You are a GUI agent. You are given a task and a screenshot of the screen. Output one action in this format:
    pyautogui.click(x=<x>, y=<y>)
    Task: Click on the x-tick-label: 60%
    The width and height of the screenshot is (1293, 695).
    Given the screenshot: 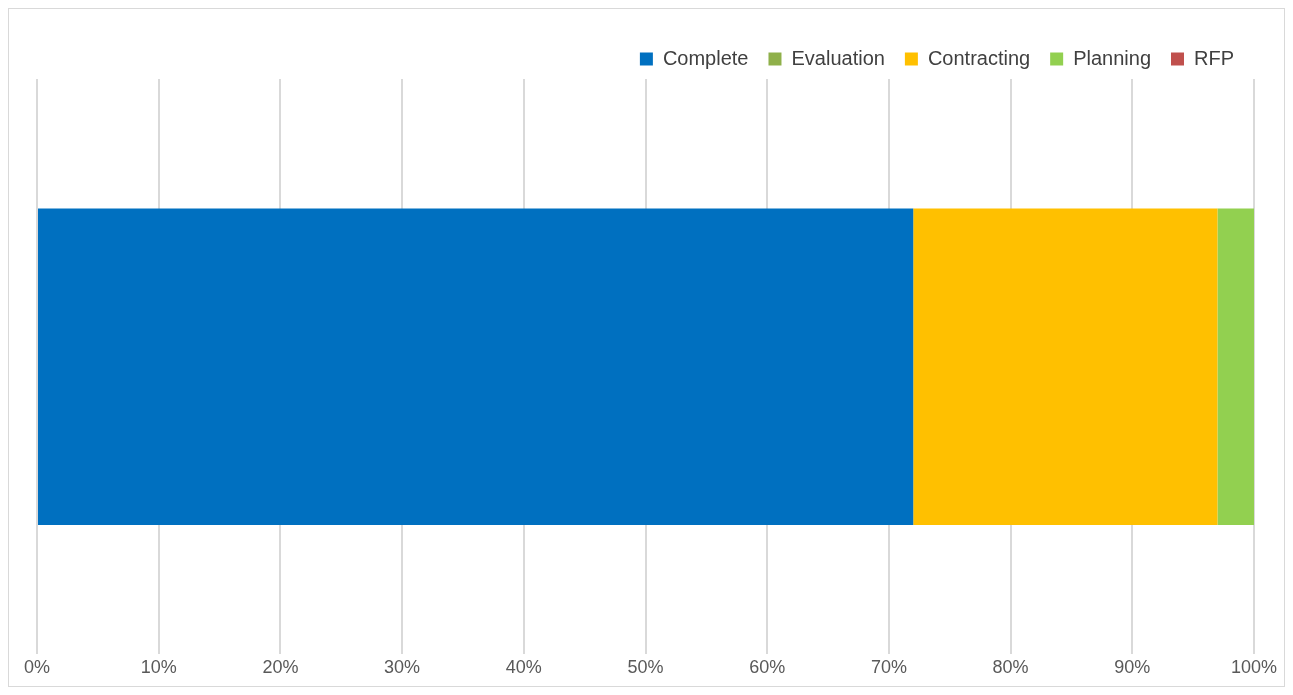 What is the action you would take?
    pyautogui.click(x=767, y=667)
    